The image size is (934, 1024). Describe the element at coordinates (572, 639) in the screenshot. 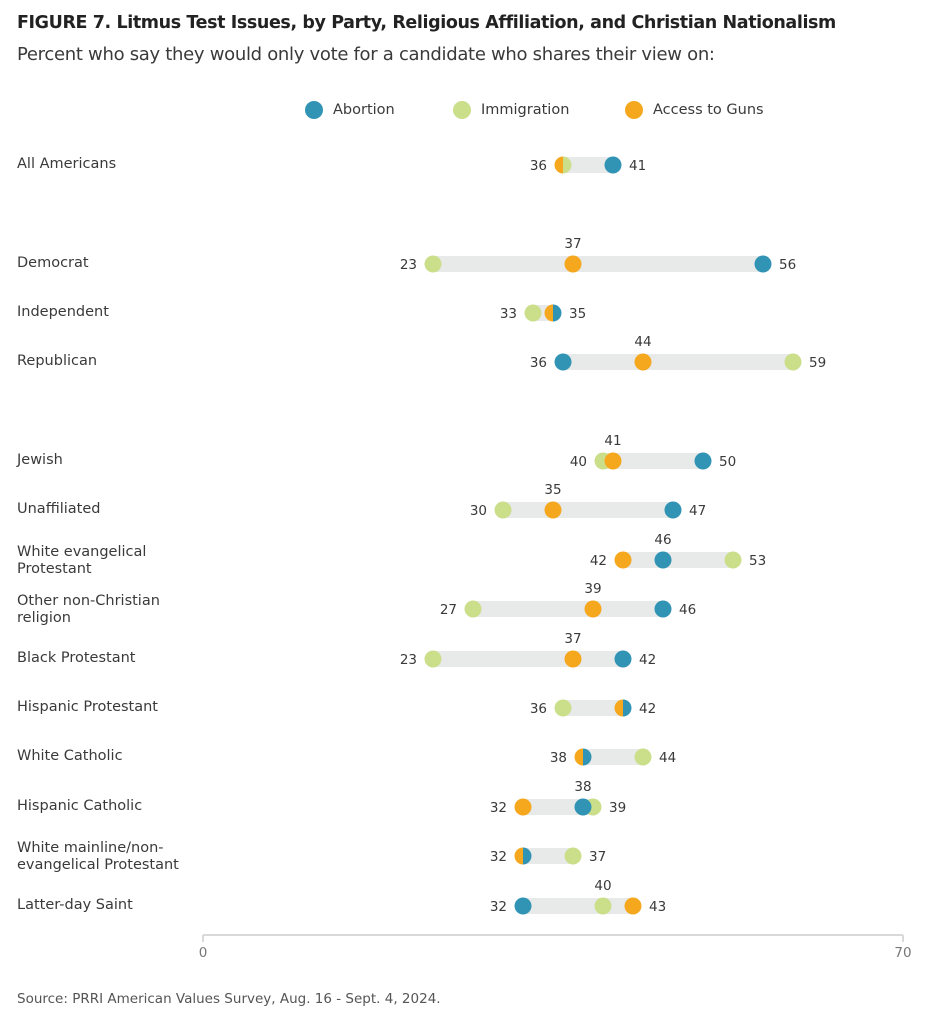

I see `value-label-mid: 37` at that location.